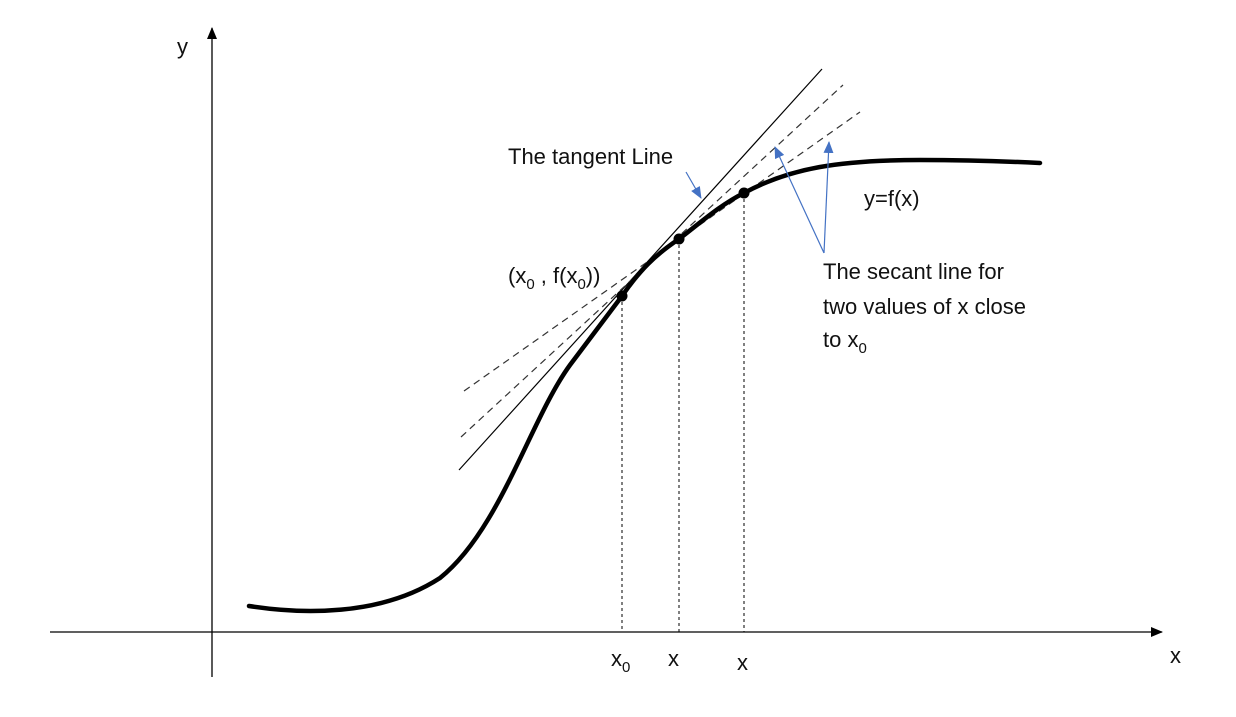 This screenshot has height=717, width=1236. I want to click on tangent-arrow, so click(693, 185).